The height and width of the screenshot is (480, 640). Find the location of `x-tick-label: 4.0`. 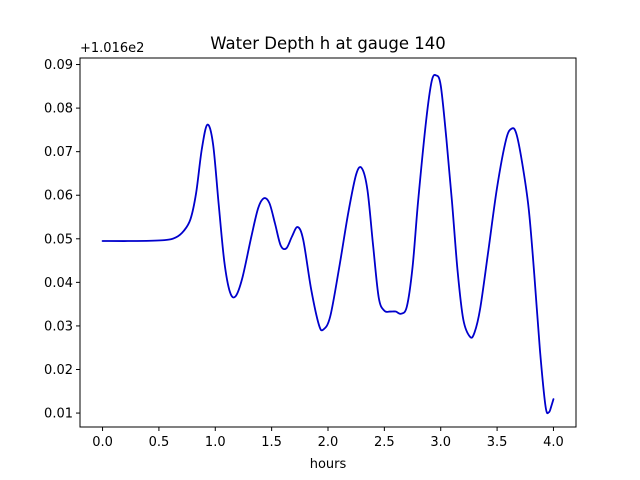

x-tick-label: 4.0 is located at coordinates (553, 442).